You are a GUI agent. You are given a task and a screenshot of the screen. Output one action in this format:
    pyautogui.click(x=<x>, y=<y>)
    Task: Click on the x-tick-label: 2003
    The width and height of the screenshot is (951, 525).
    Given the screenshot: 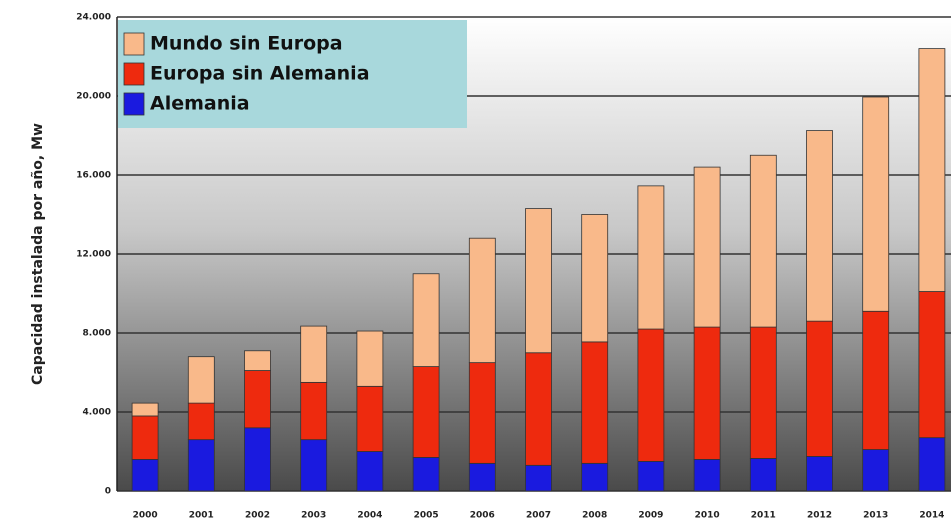 What is the action you would take?
    pyautogui.click(x=313, y=516)
    